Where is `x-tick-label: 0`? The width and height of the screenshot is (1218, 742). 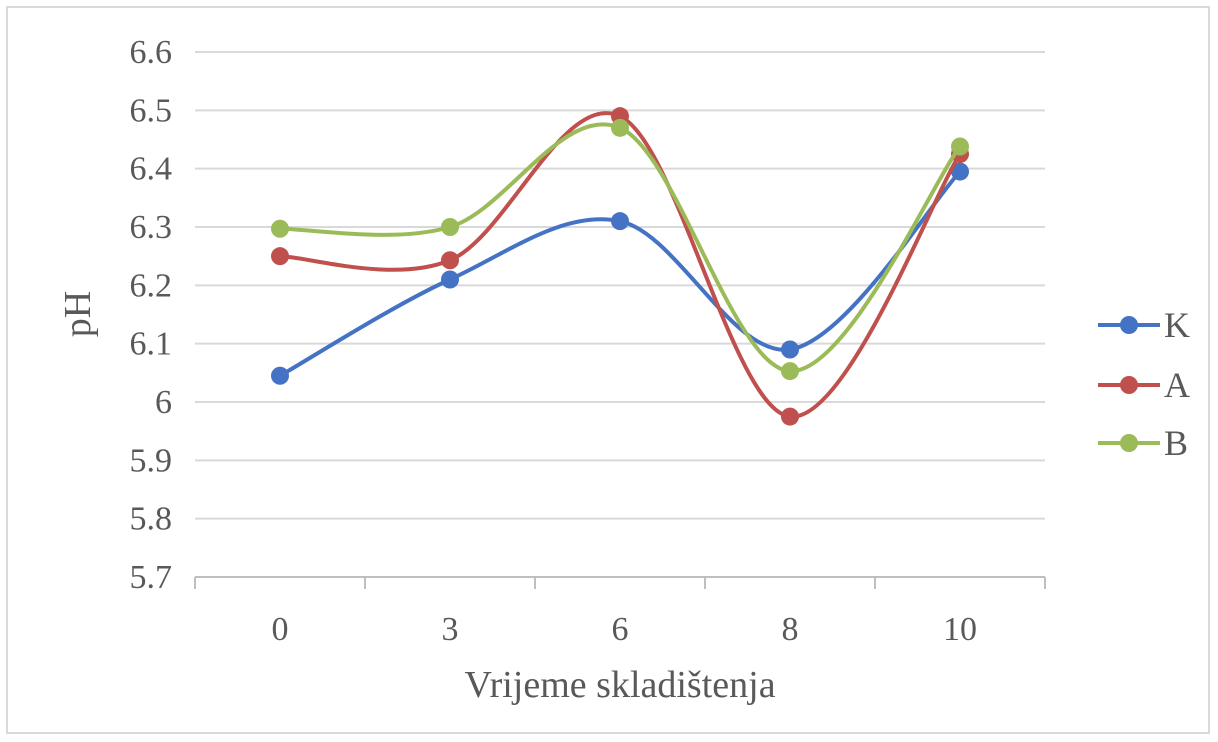
x-tick-label: 0 is located at coordinates (280, 629).